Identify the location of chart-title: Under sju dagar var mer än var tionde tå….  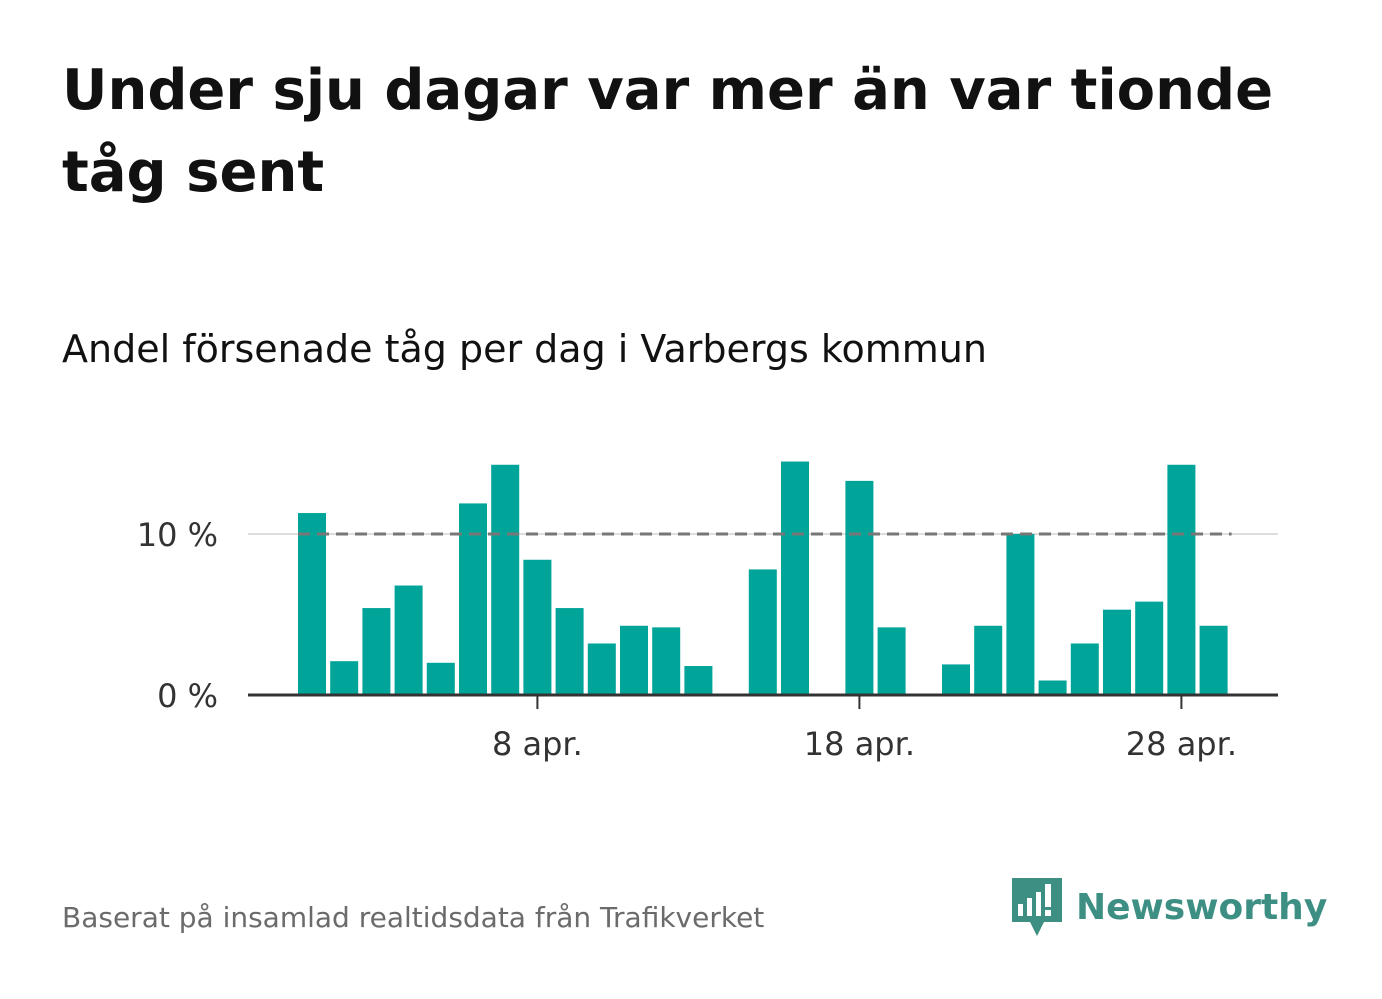
(668, 131).